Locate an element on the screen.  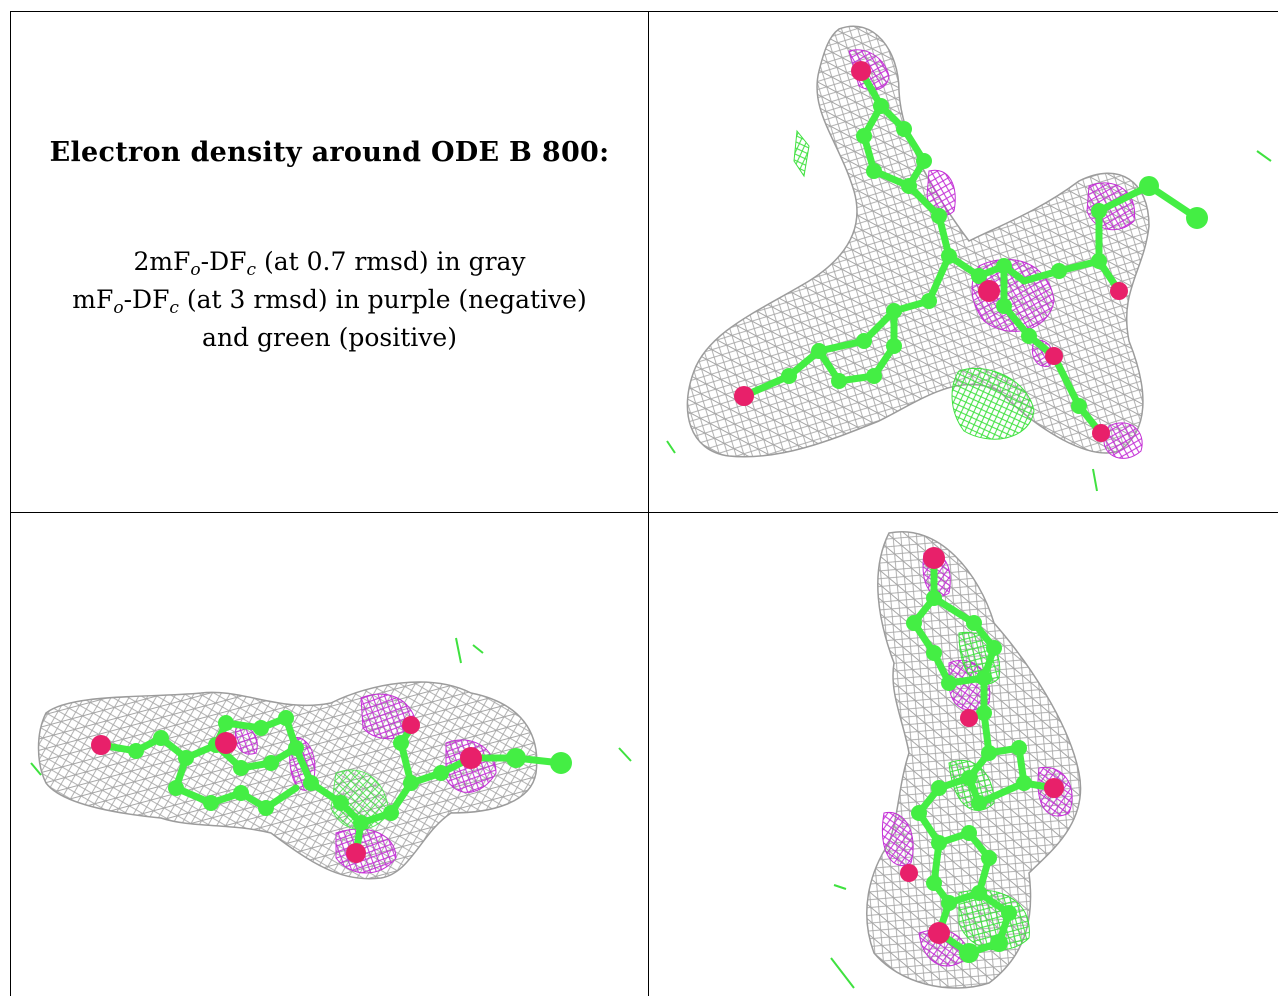
figure-title: Electron density around ODE B 800: is located at coordinates (329, 152).